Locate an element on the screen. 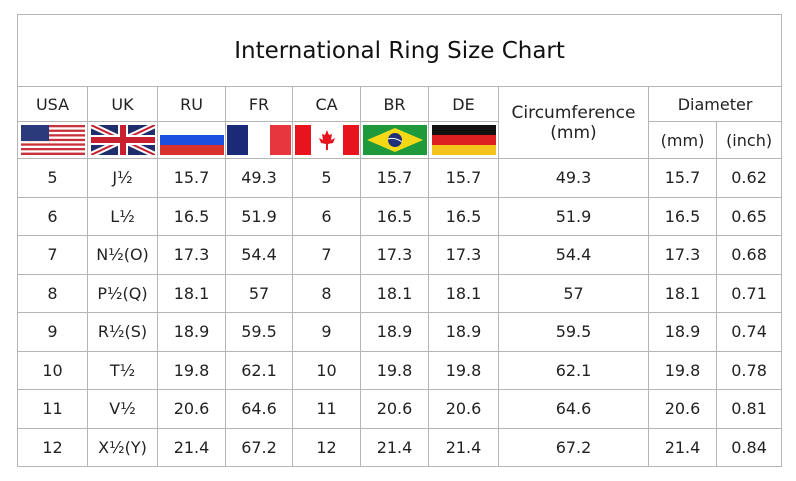 Image resolution: width=796 pixels, height=481 pixels. table-cell: 0.84 is located at coordinates (749, 447).